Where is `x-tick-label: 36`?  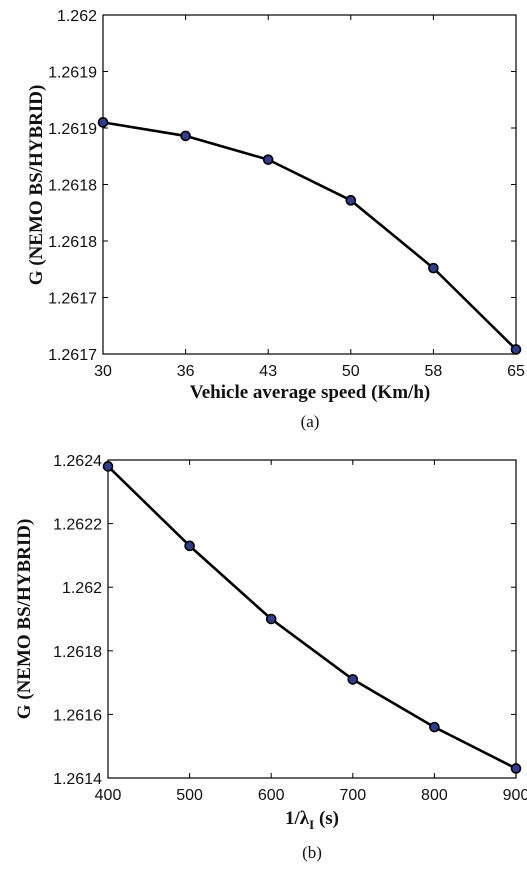 x-tick-label: 36 is located at coordinates (186, 371).